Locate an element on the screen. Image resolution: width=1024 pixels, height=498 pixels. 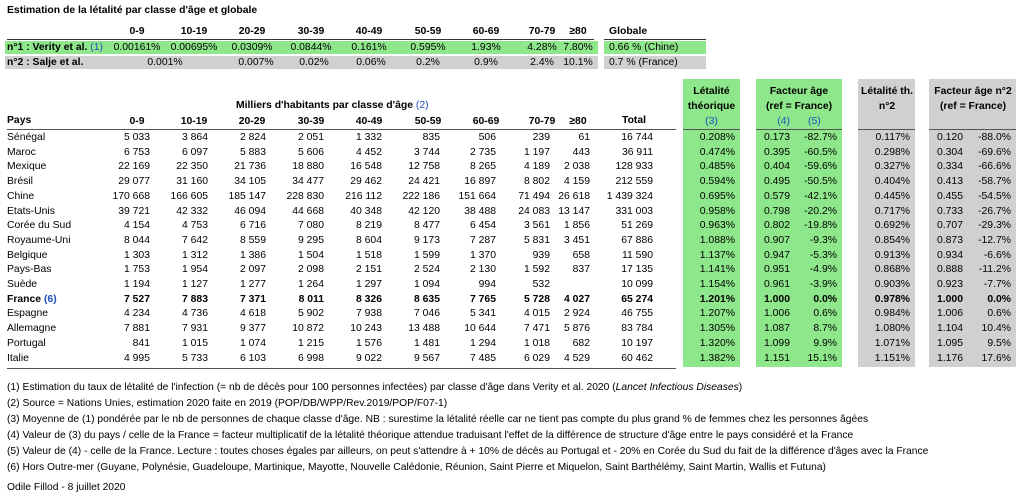
population-cell: 7 471 is located at coordinates (536, 328).